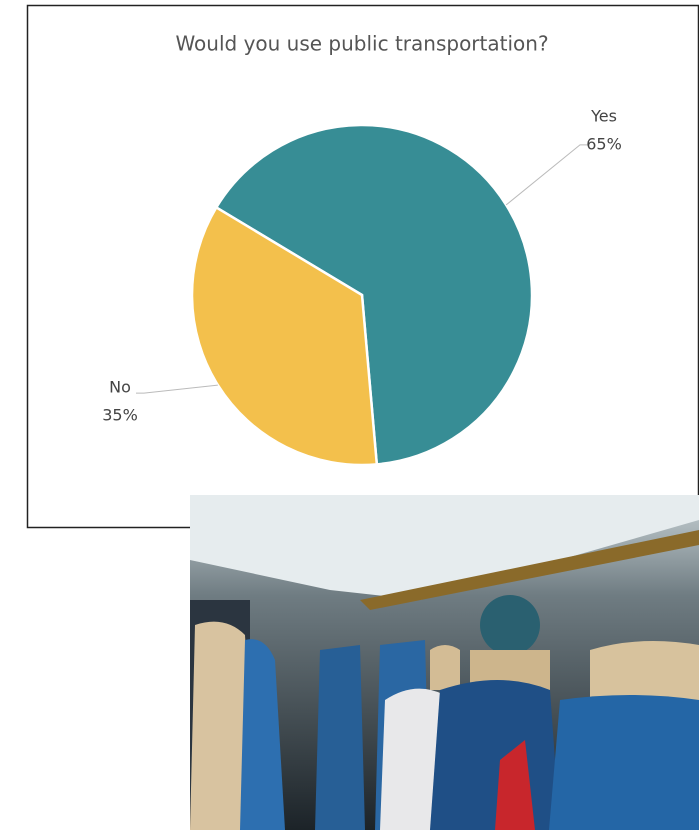 The height and width of the screenshot is (830, 699). I want to click on photo-rail, so click(529, 570).